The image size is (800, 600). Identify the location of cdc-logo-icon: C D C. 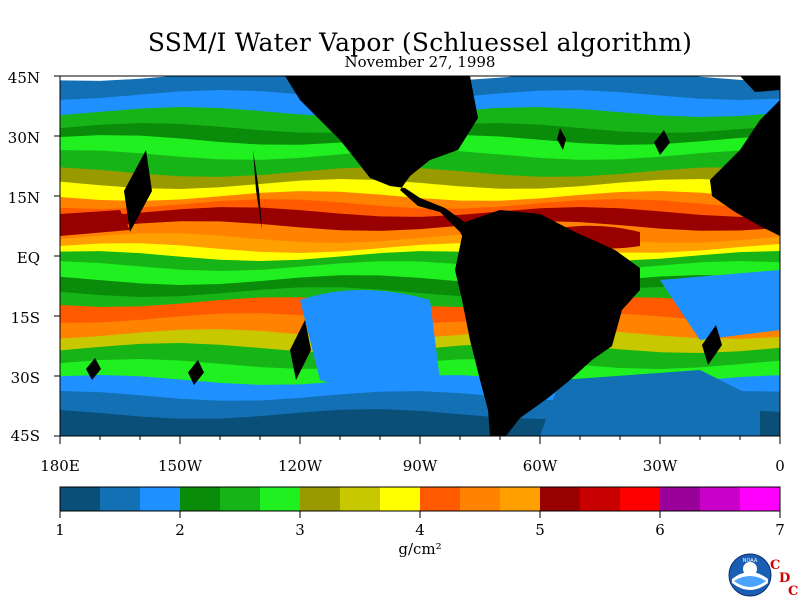
(784, 576).